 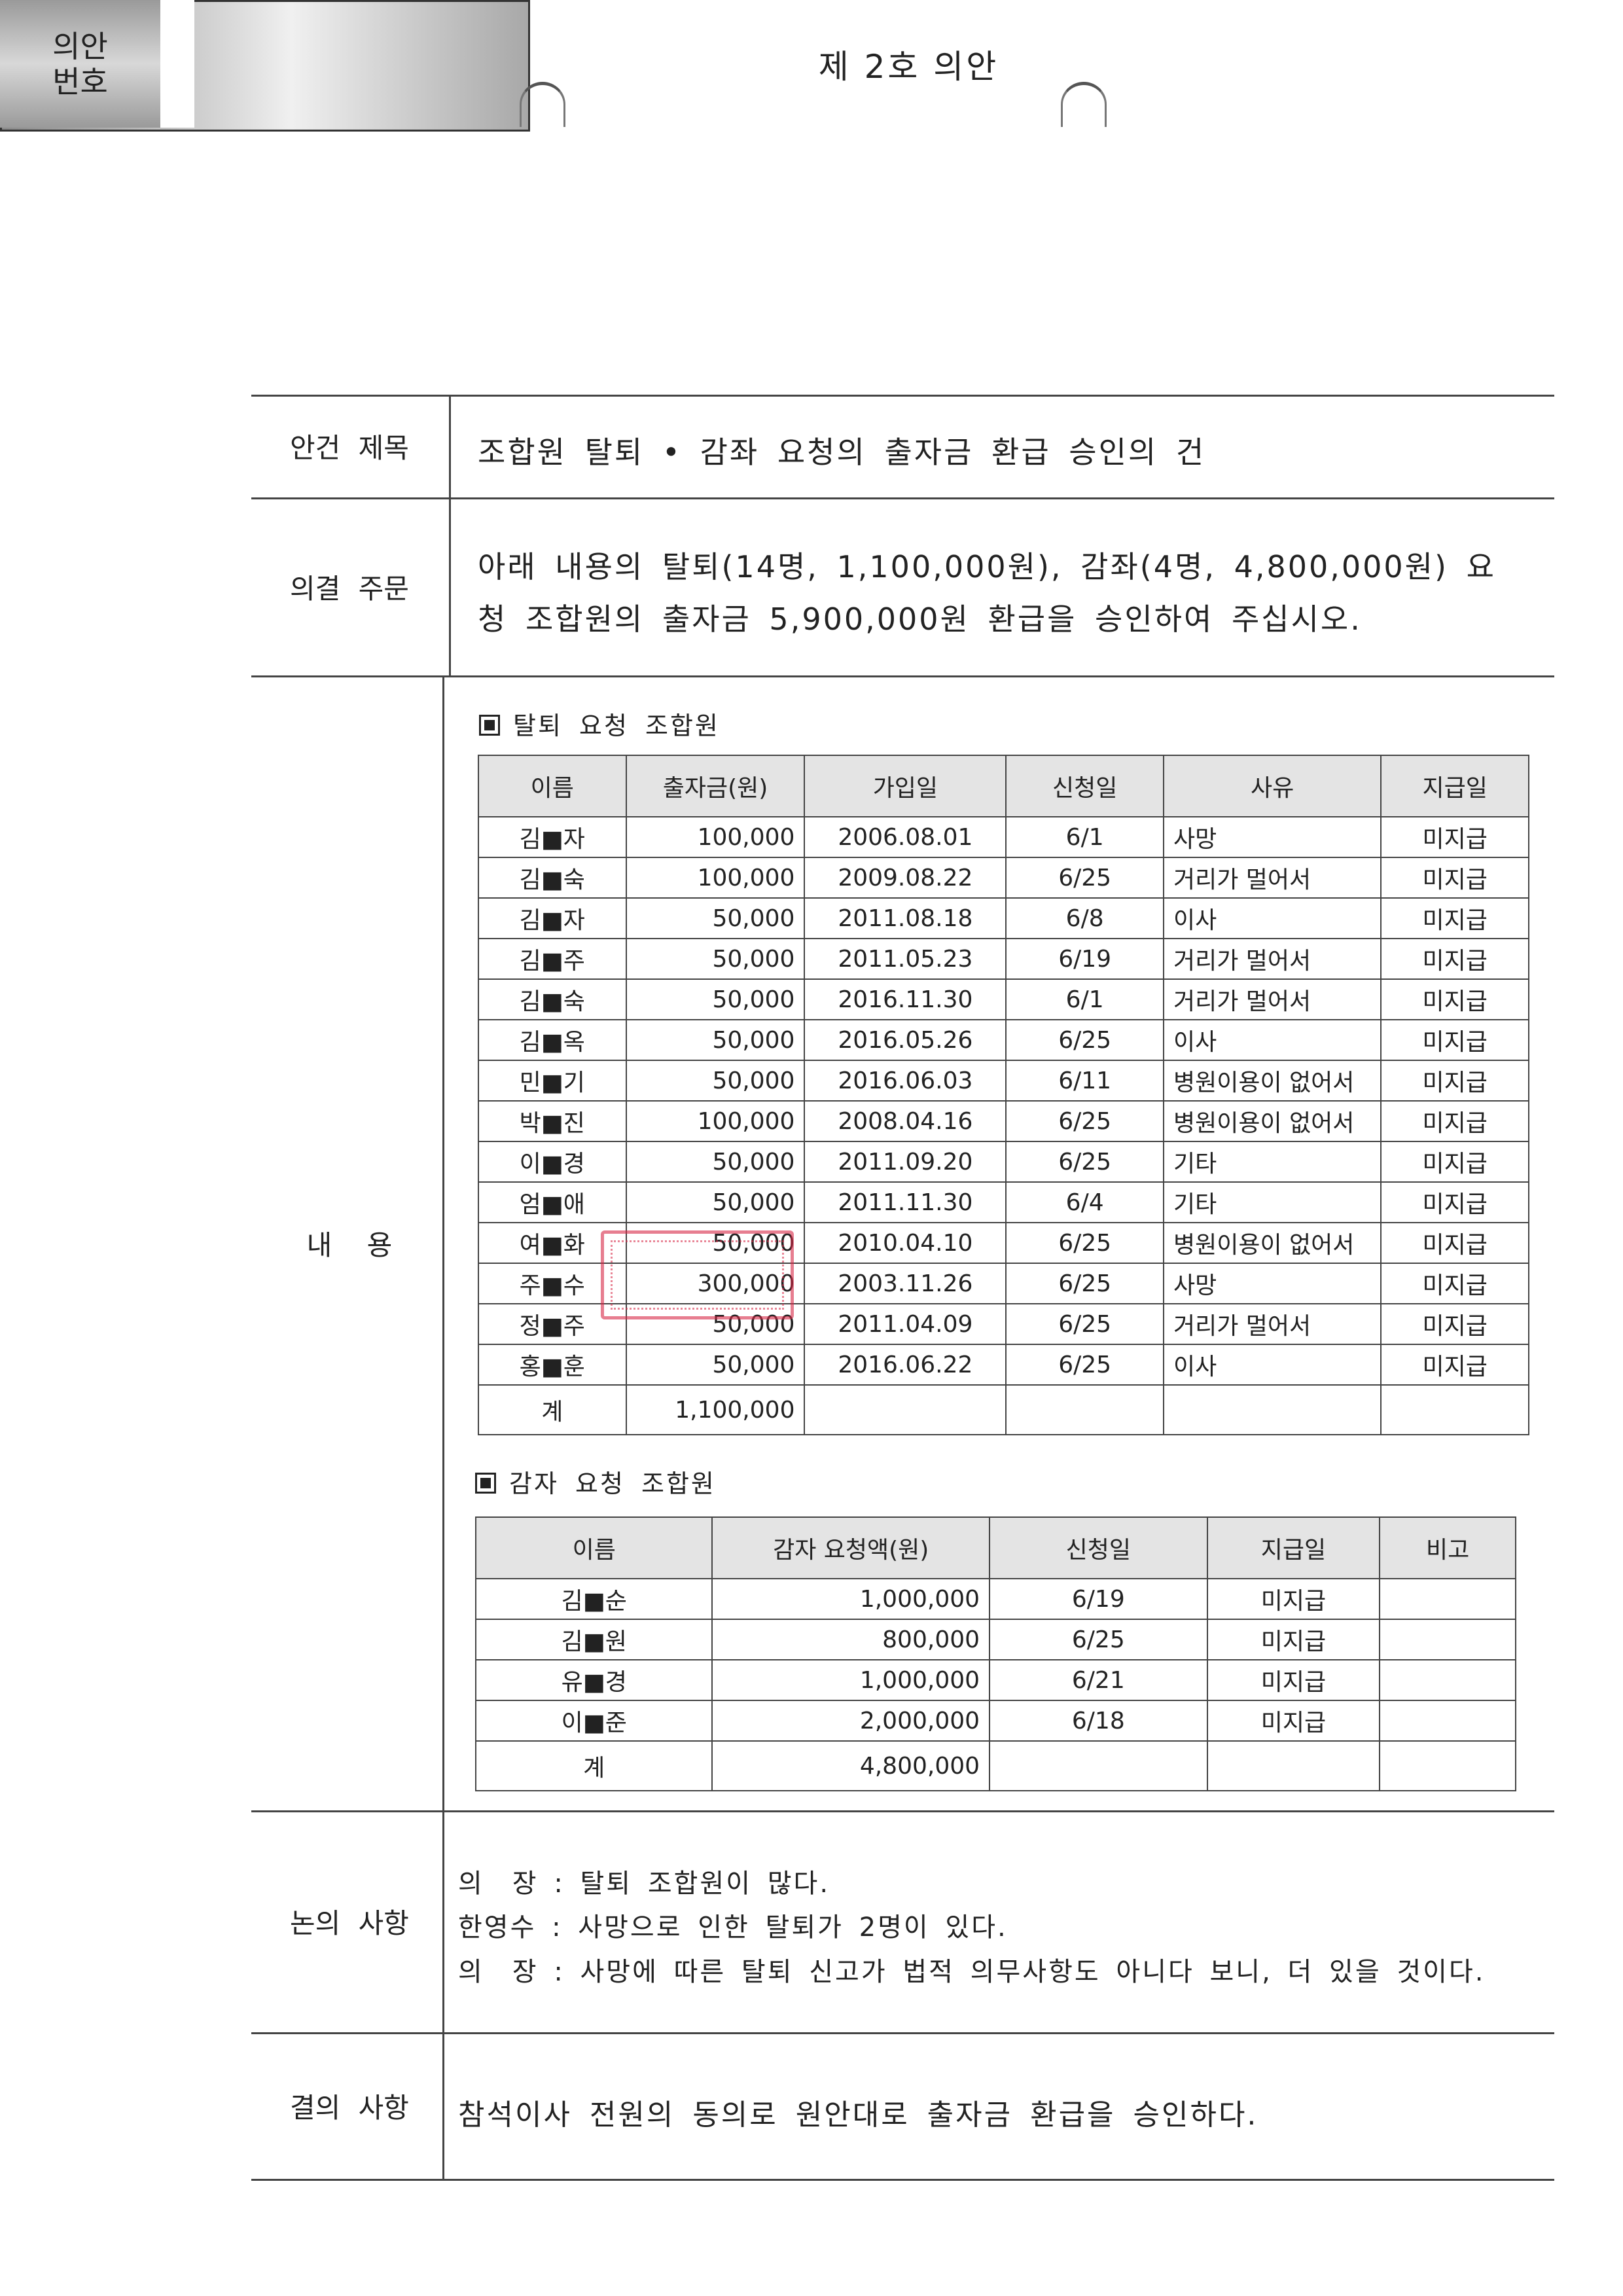 I want to click on decision-text: 참석이사 전원의 동의로 원안대로 출자금 환급을 승인하다., so click(x=858, y=2115).